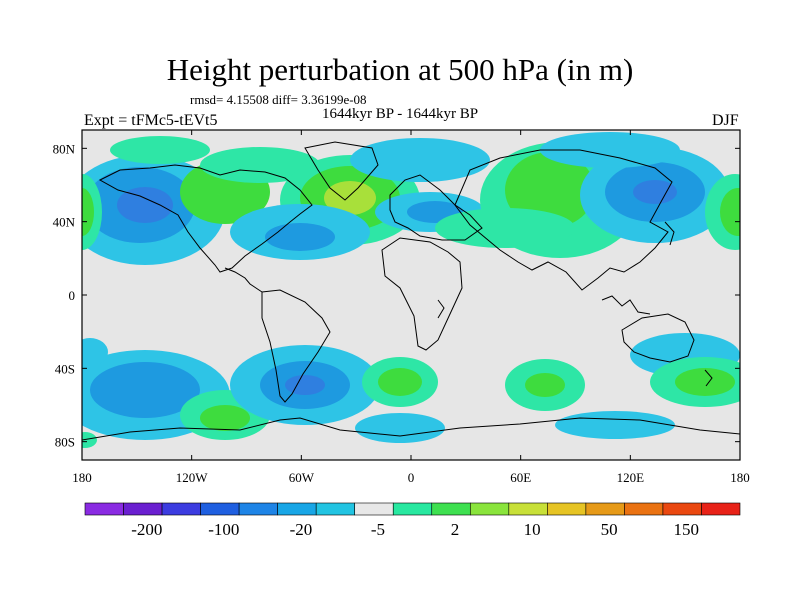 This screenshot has width=800, height=600. What do you see at coordinates (301, 529) in the screenshot?
I see `colorbar-label: -20` at bounding box center [301, 529].